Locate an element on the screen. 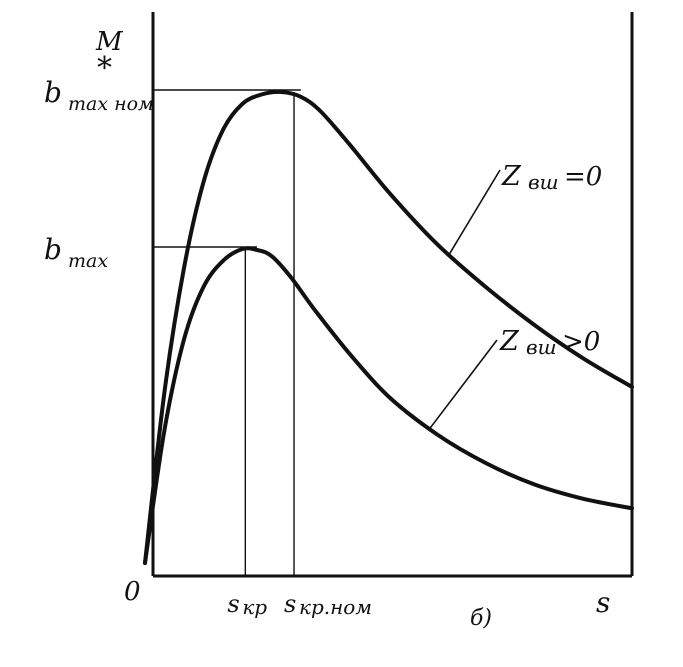  x-tick-label-1: s is located at coordinates (290, 604).